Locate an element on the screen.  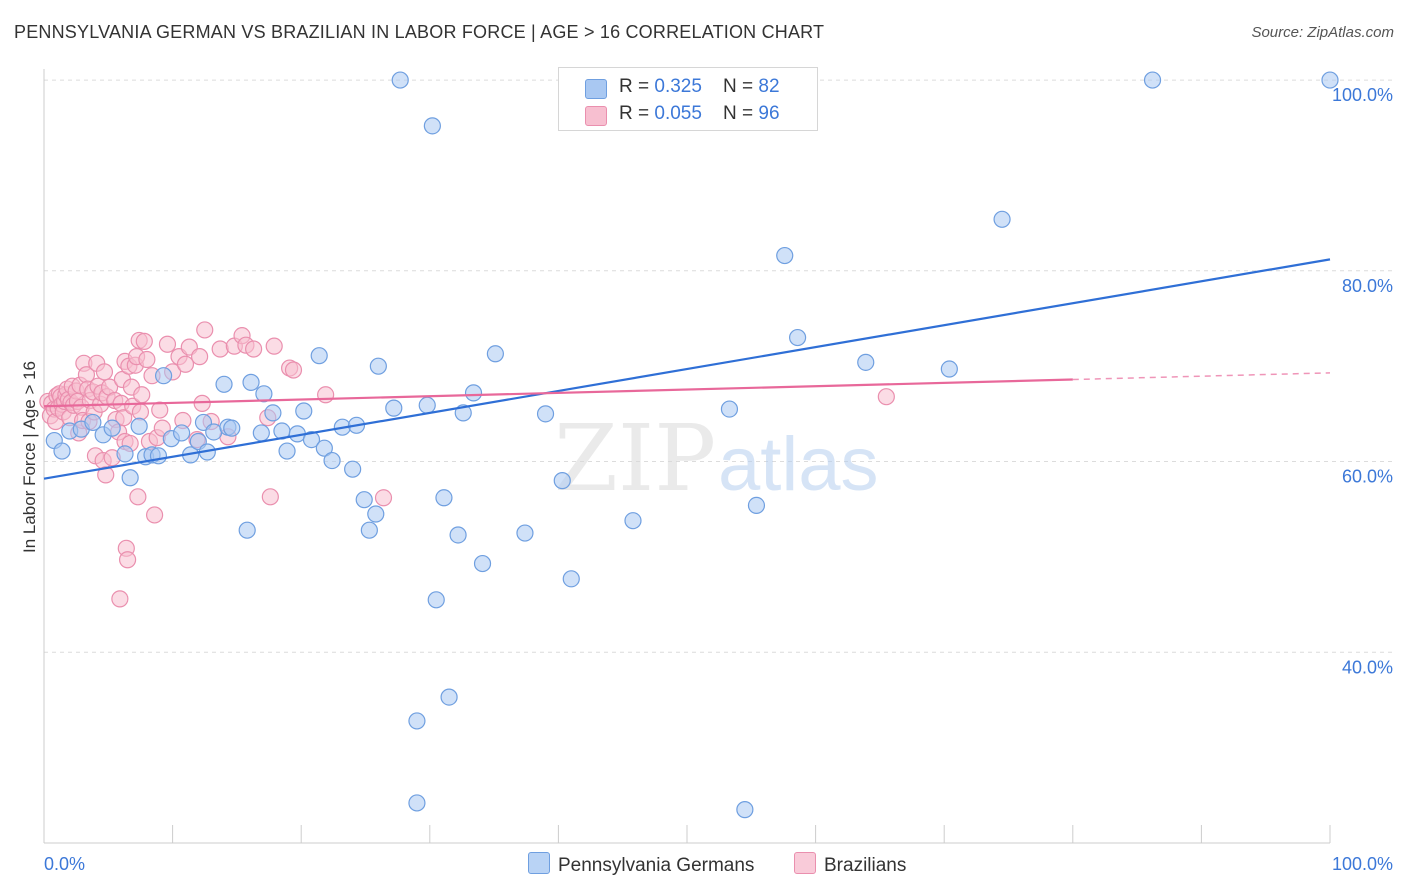
watermark: ZIP atlas is located at coordinates (716, 458).